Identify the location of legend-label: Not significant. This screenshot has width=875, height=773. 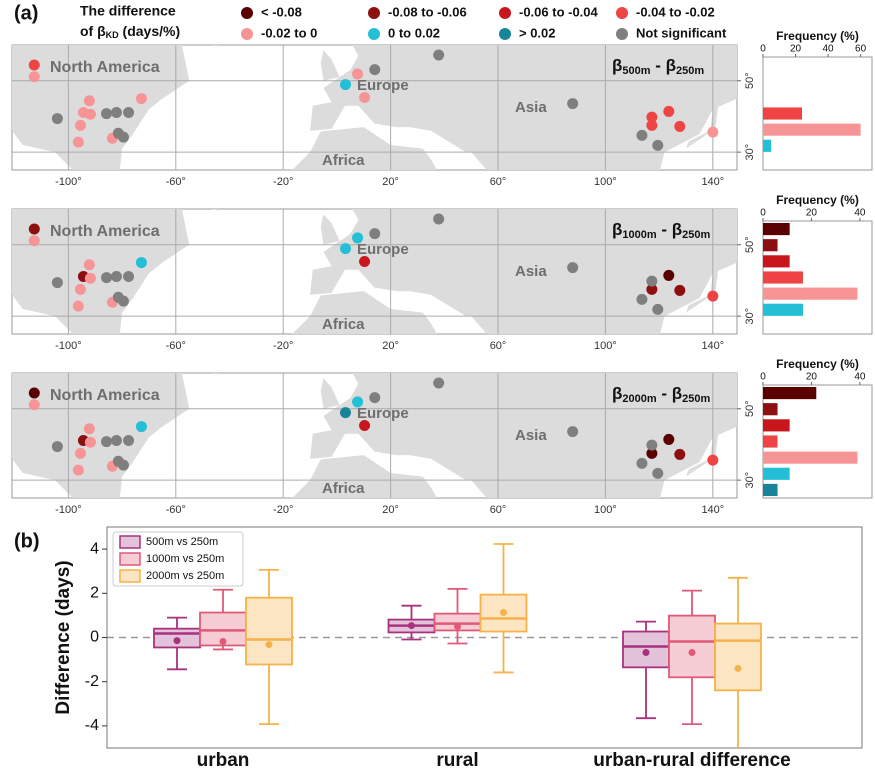
(681, 32).